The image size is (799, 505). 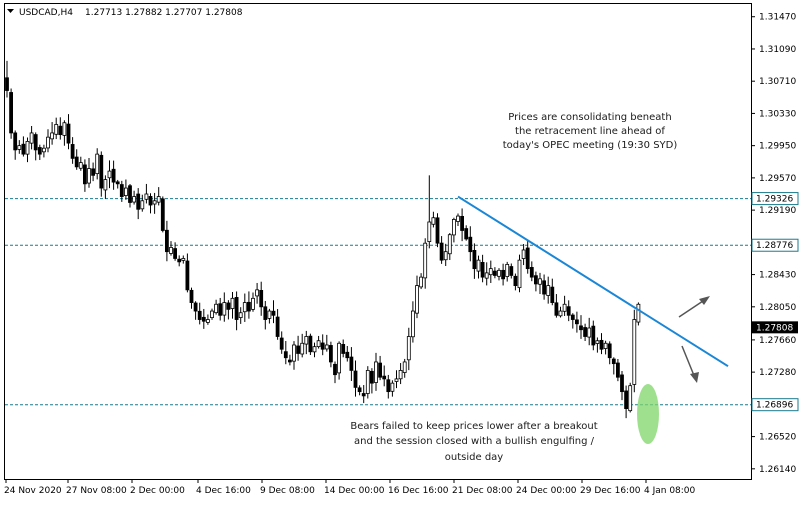 I want to click on svg-text: 1.27808, so click(x=774, y=328).